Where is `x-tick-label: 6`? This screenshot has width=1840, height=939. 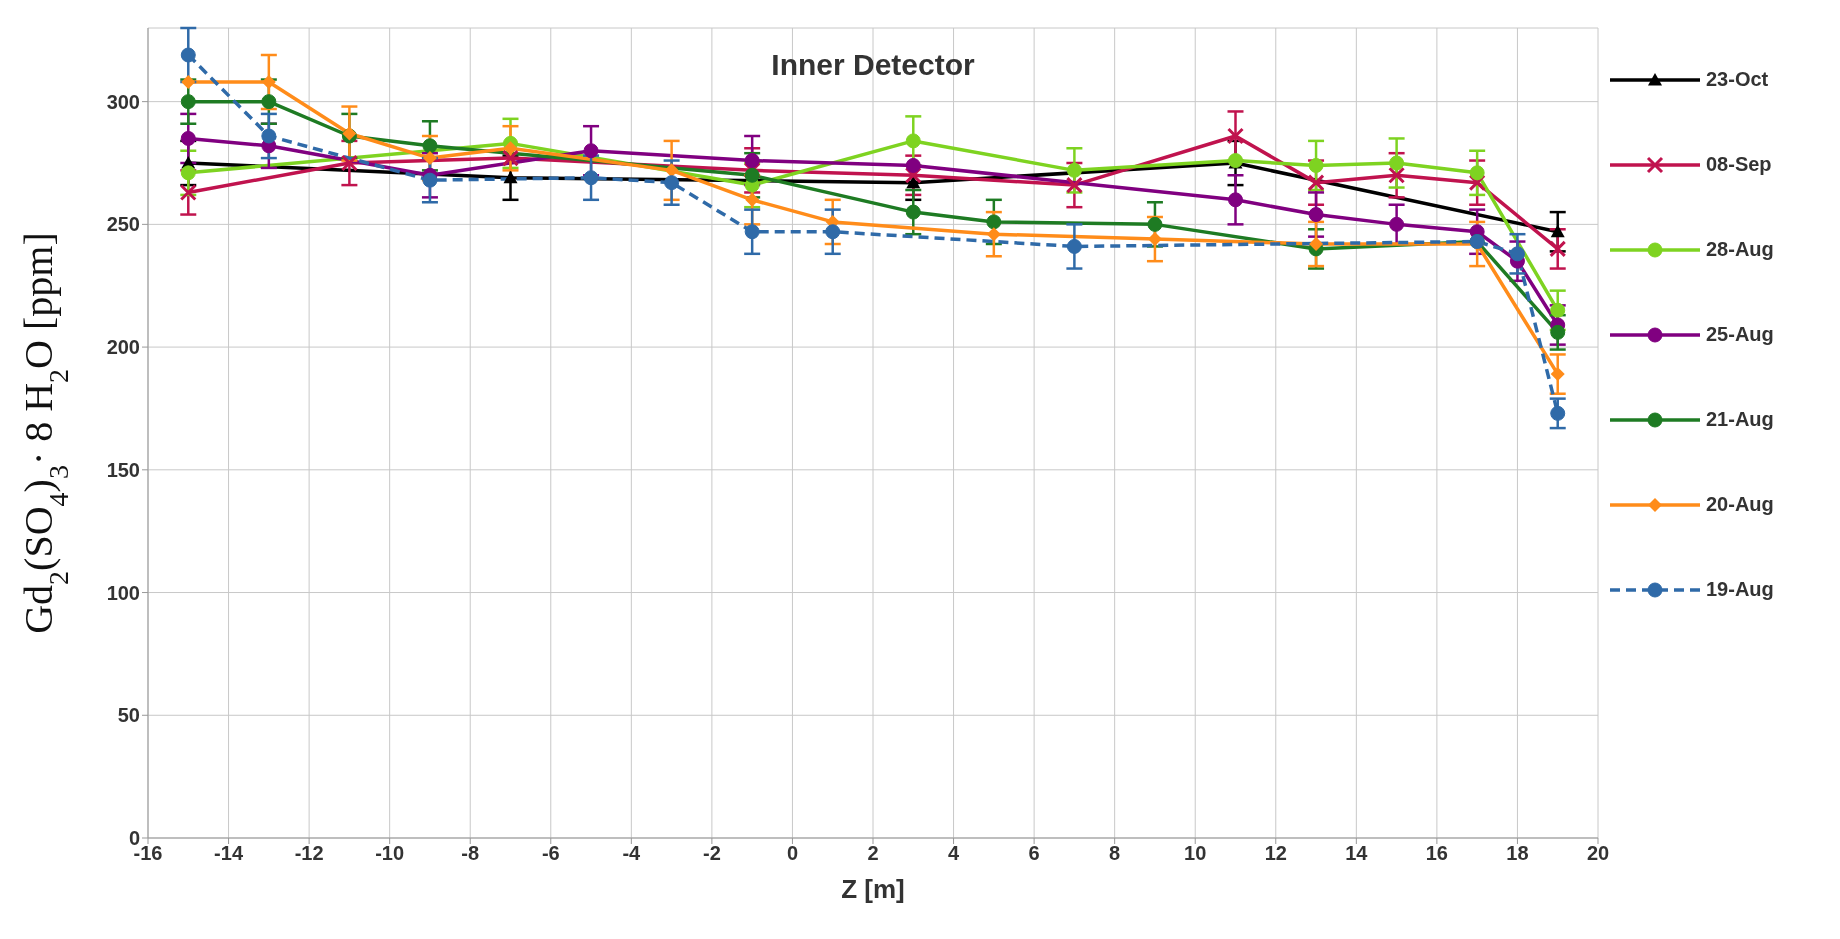
x-tick-label: 6 is located at coordinates (1034, 853).